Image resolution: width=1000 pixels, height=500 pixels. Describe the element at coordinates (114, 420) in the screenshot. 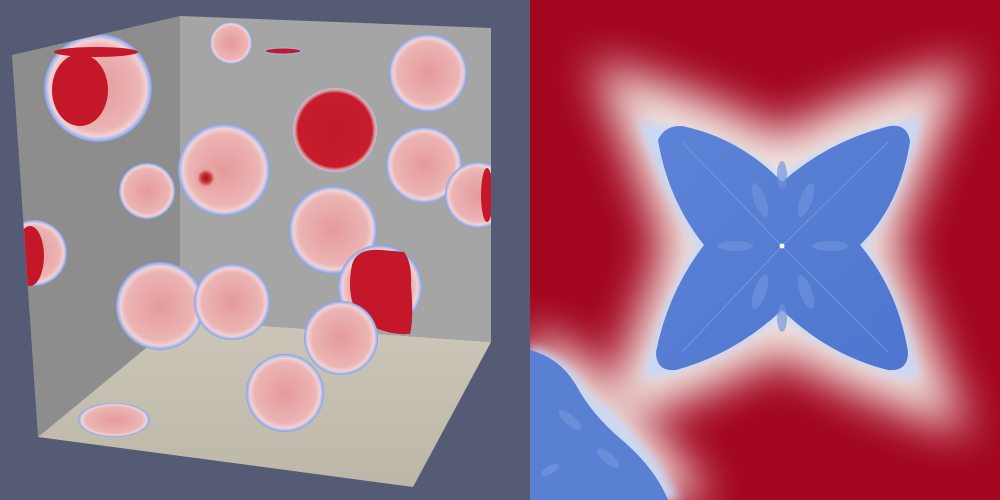

I see `particle-floor-cut` at that location.